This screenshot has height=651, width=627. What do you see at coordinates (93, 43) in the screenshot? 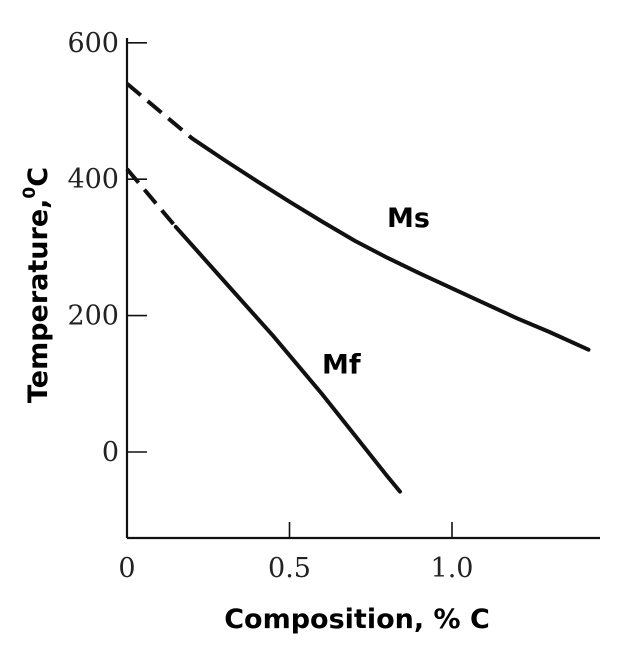
I see `y-tick-label-600: 600` at bounding box center [93, 43].